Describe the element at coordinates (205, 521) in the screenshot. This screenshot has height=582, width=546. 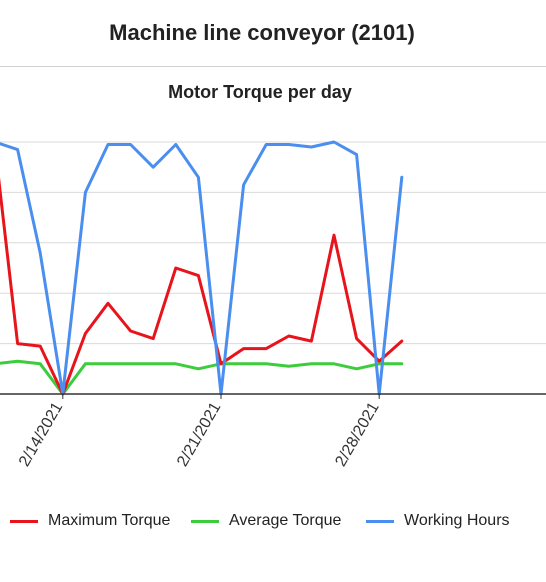
I see `legend-swatch-average-torque` at that location.